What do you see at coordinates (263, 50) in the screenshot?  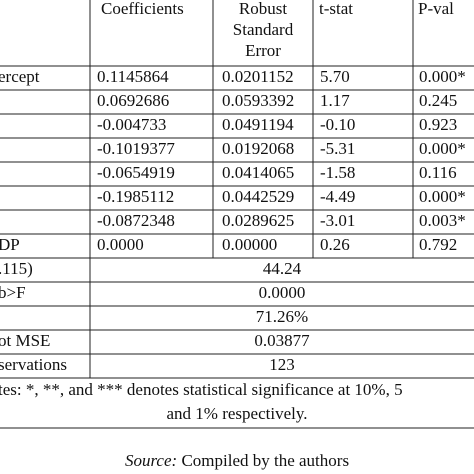 I see `header-cell: Error` at bounding box center [263, 50].